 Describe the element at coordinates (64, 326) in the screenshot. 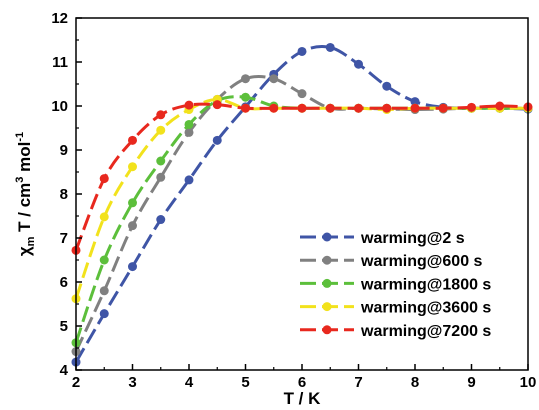

I see `y-tick-label: 5` at that location.